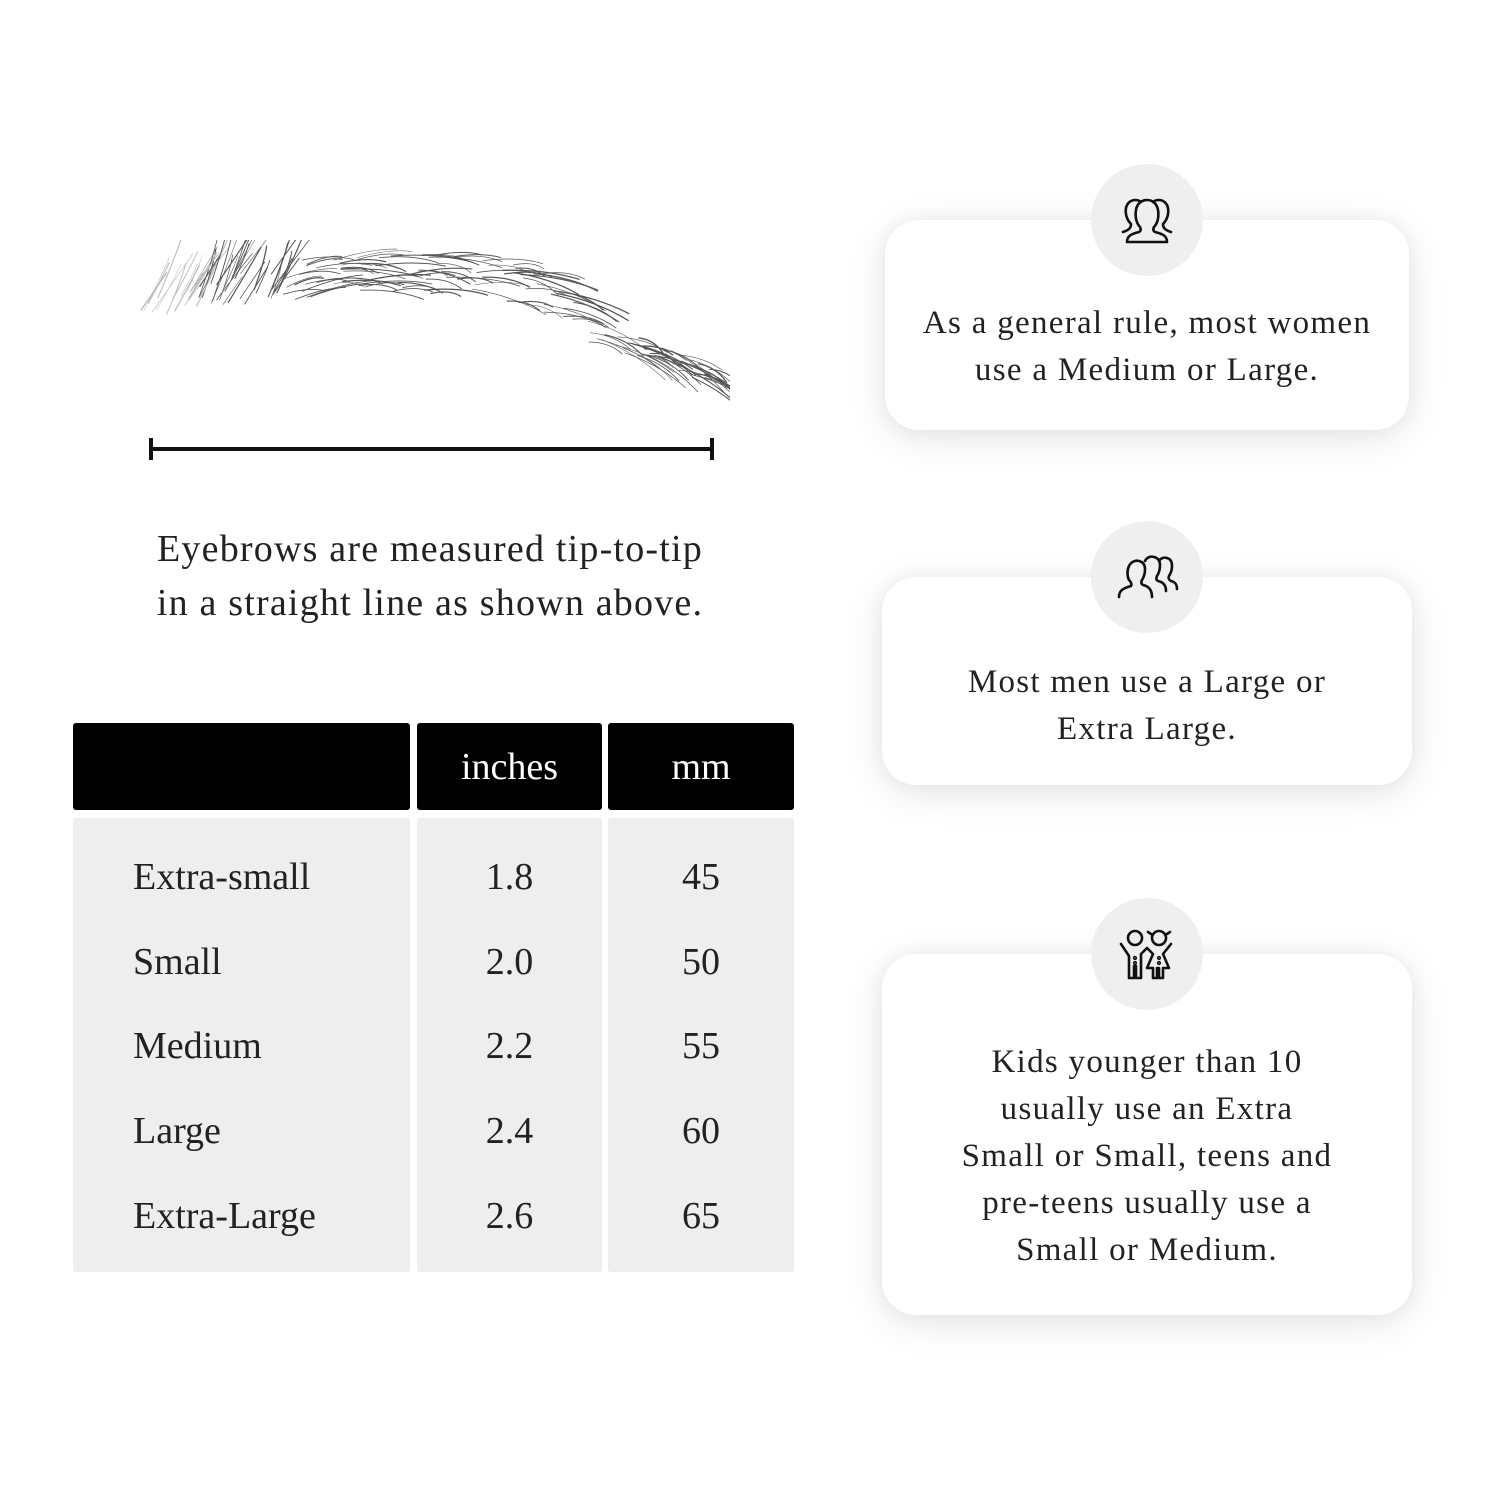 This screenshot has height=1500, width=1500. Describe the element at coordinates (701, 766) in the screenshot. I see `header-mm: mm` at that location.